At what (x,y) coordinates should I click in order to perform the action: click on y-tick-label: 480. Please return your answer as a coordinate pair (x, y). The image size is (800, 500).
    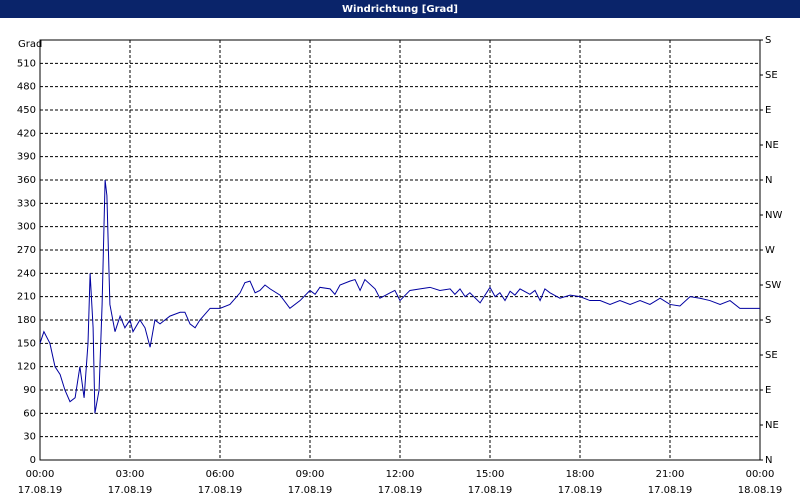
    Looking at the image, I should click on (26, 87).